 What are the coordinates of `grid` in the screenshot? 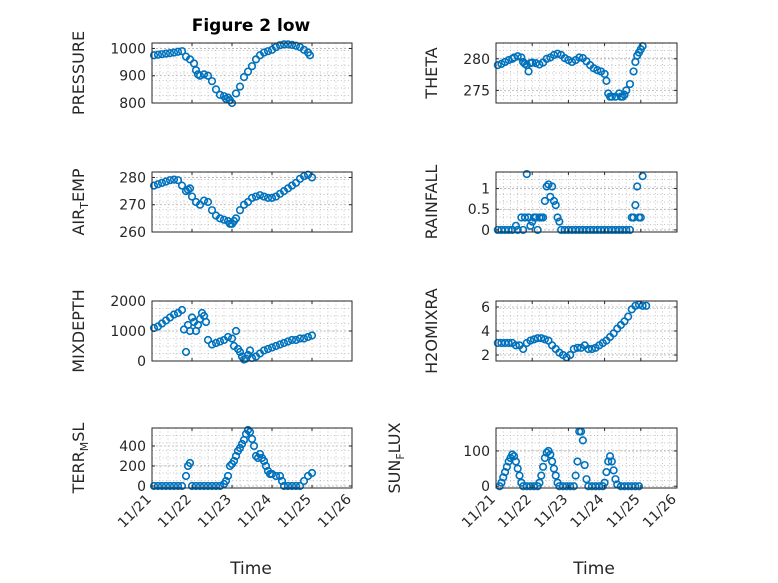 It's located at (586, 202).